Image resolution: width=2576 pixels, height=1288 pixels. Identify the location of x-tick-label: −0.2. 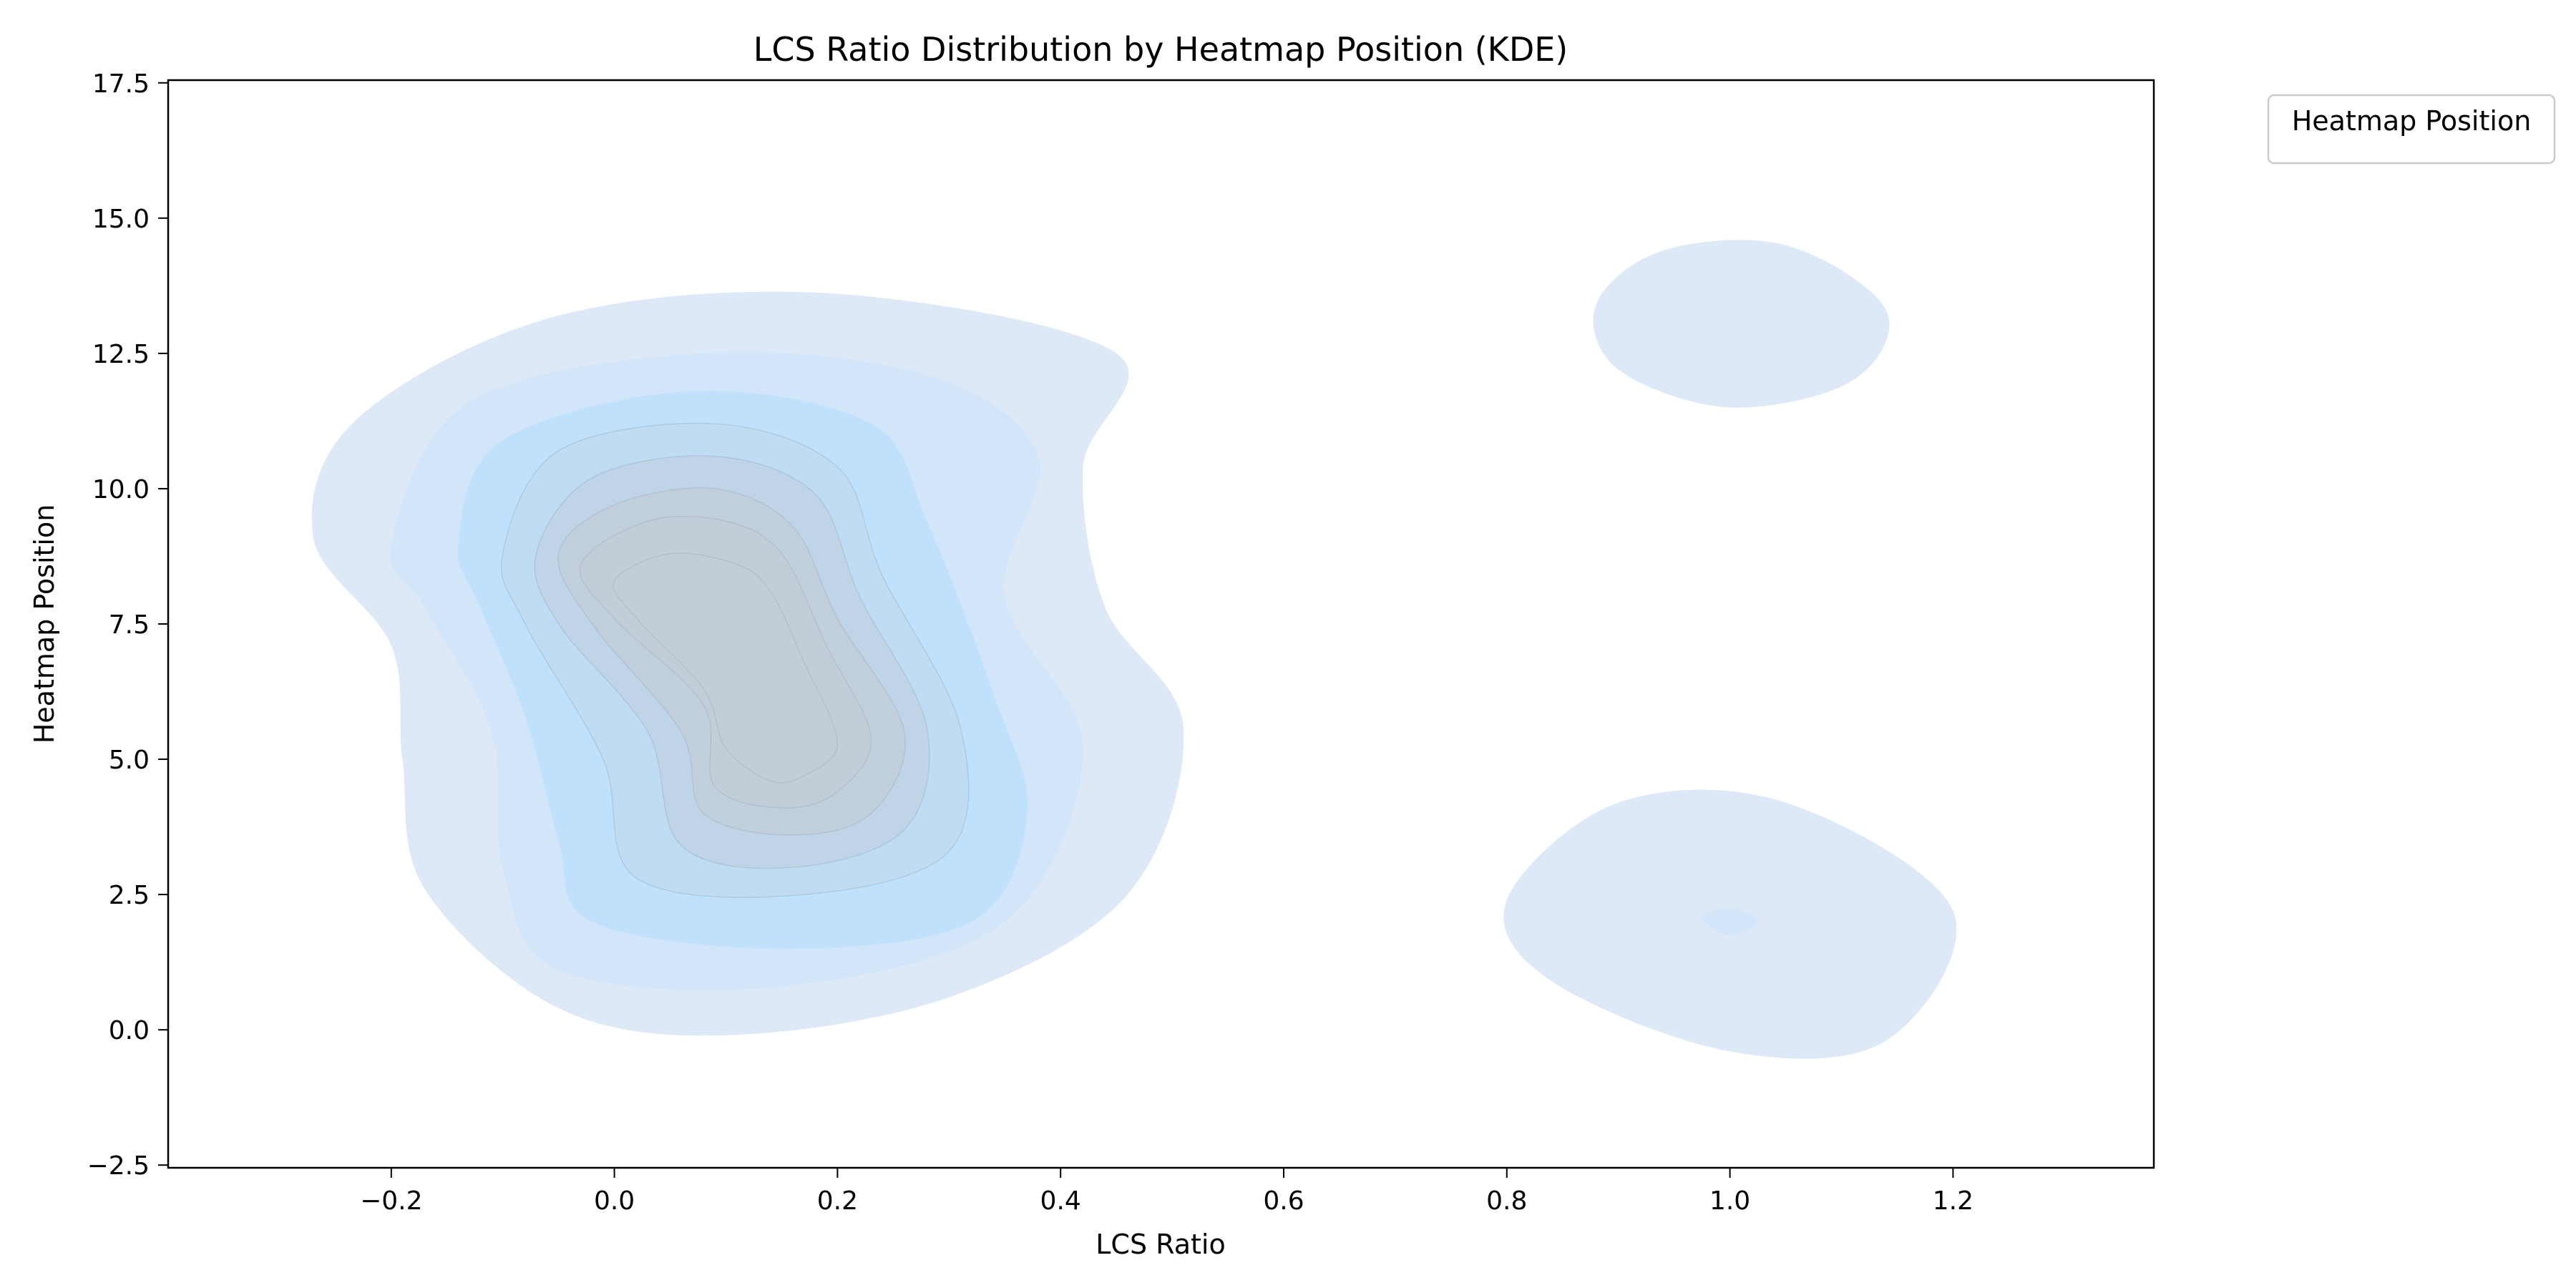
(391, 1201).